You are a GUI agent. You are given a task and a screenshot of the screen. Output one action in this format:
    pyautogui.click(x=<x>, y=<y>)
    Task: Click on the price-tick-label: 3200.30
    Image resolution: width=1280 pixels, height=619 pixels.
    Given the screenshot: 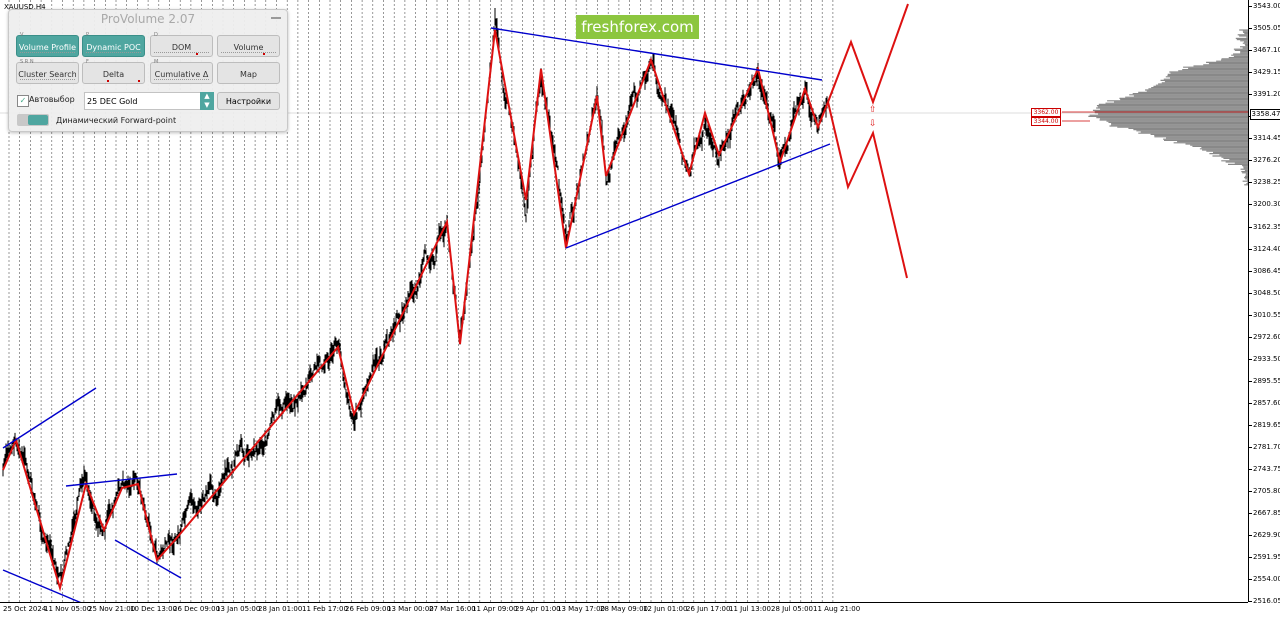 What is the action you would take?
    pyautogui.click(x=1264, y=204)
    